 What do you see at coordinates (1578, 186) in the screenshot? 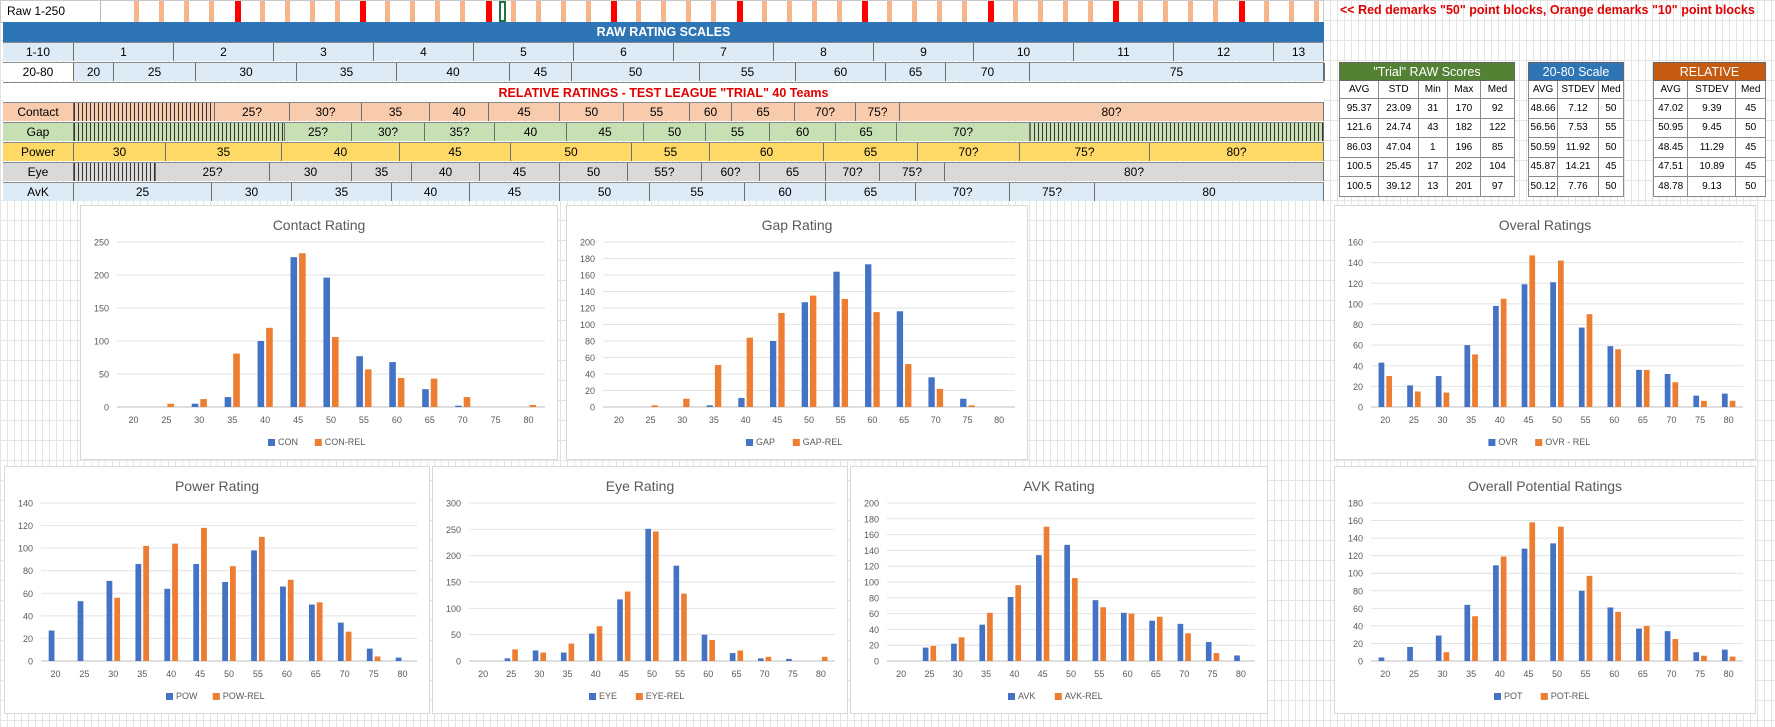
I see `stat-cell: 7.76` at bounding box center [1578, 186].